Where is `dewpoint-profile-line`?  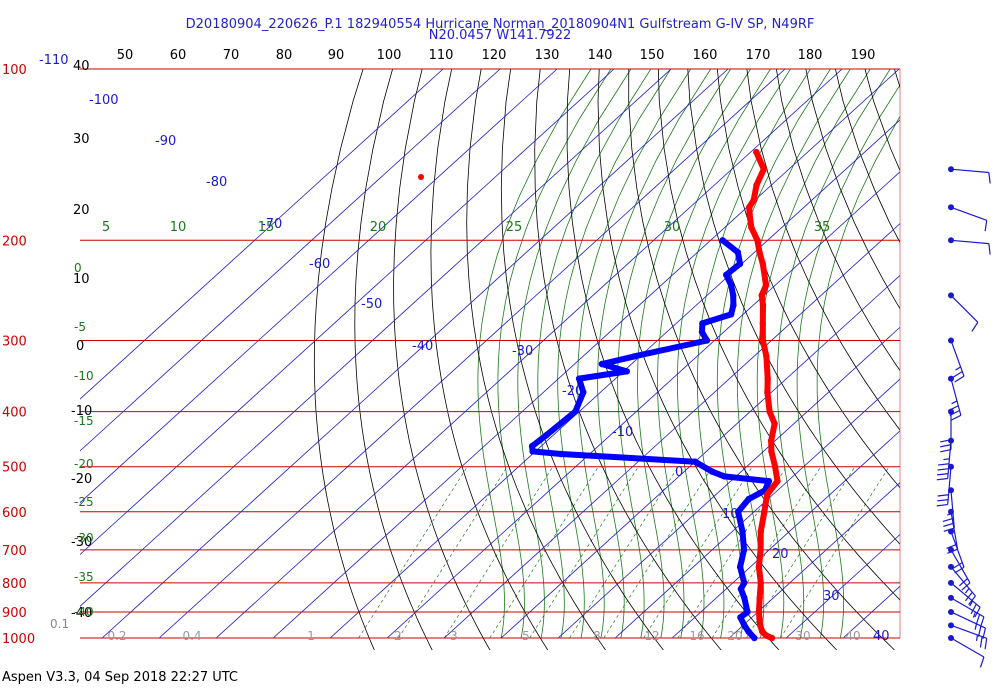 dewpoint-profile-line is located at coordinates (650, 439).